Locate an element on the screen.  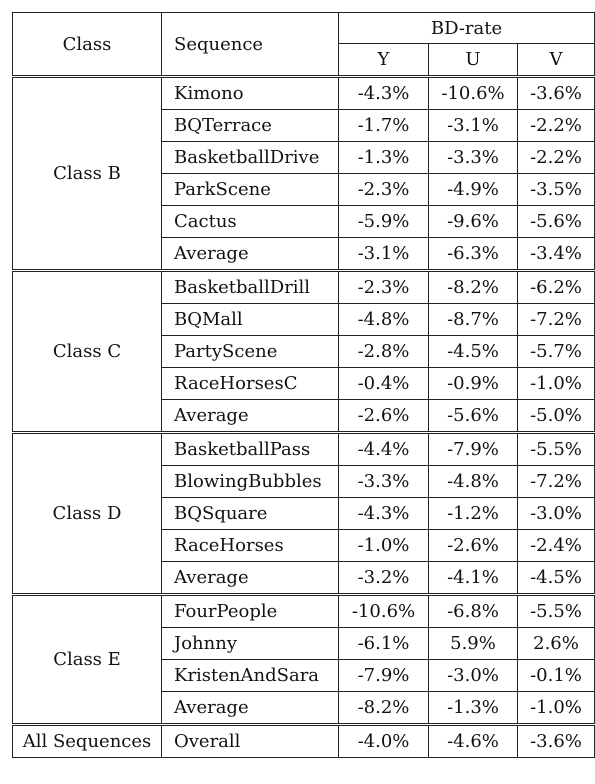
v-cell: 2.6% is located at coordinates (556, 643).